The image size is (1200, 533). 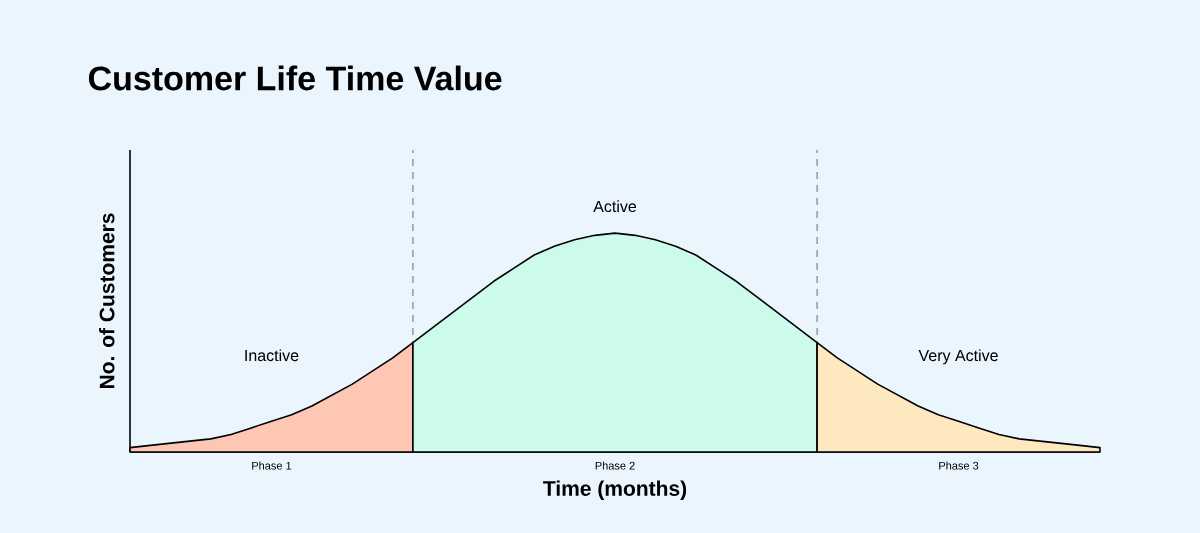 What do you see at coordinates (959, 465) in the screenshot?
I see `x-tick-label: Phase 3` at bounding box center [959, 465].